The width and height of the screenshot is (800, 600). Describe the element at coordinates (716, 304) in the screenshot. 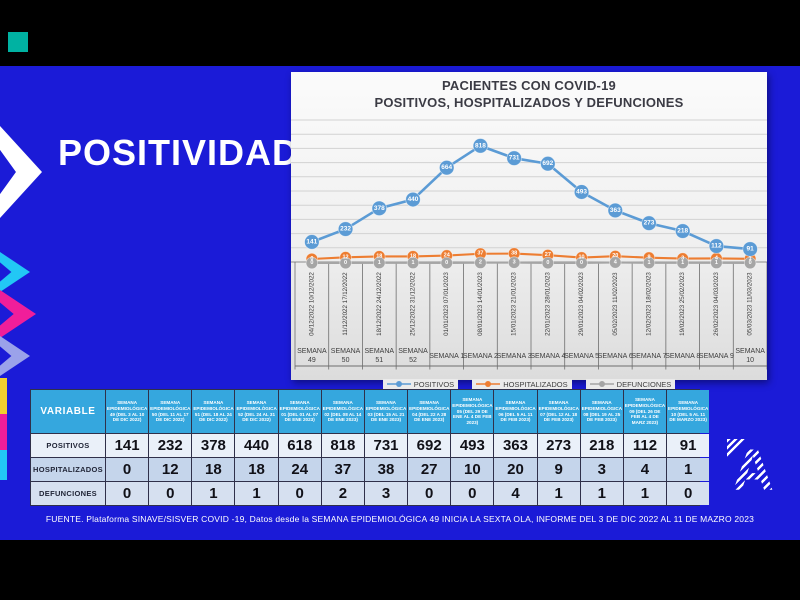

I see `x-axis-date-label: 26/02/2023 04/03/2023` at that location.